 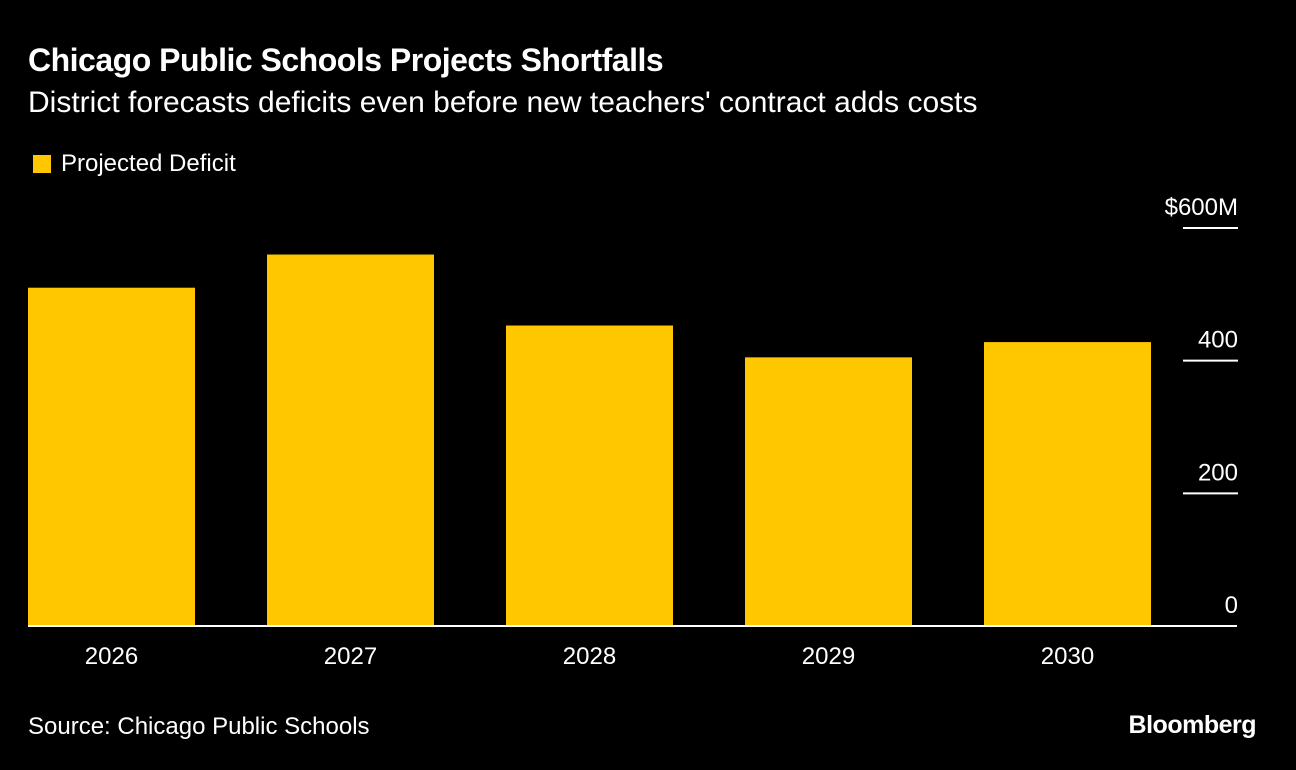 What do you see at coordinates (589, 475) in the screenshot?
I see `bar-2028` at bounding box center [589, 475].